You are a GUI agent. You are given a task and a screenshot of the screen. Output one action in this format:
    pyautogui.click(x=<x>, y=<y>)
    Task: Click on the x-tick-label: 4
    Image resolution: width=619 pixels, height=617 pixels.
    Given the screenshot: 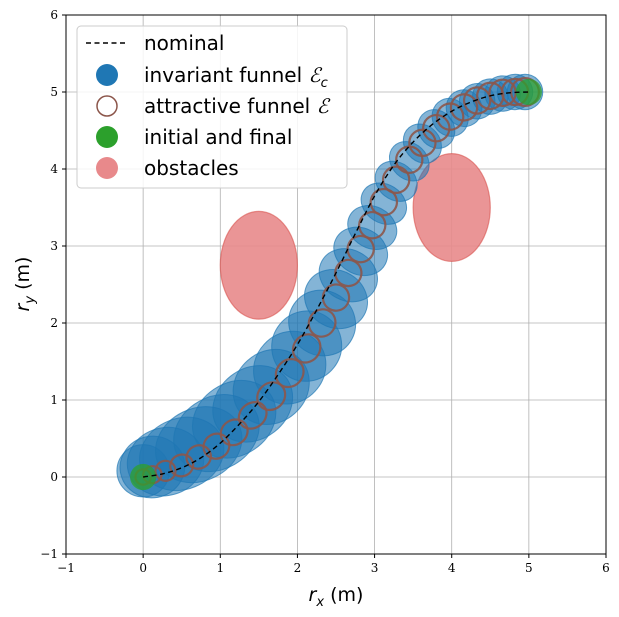 What is the action you would take?
    pyautogui.click(x=452, y=568)
    